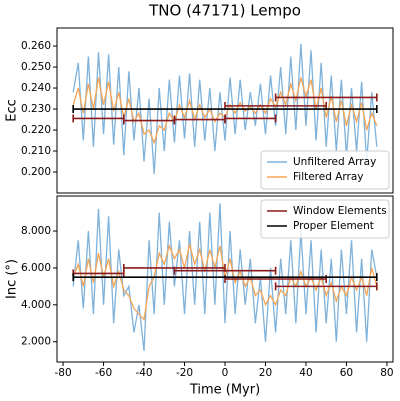  What do you see at coordinates (36, 130) in the screenshot?
I see `y-tick-label: 0.220` at bounding box center [36, 130].